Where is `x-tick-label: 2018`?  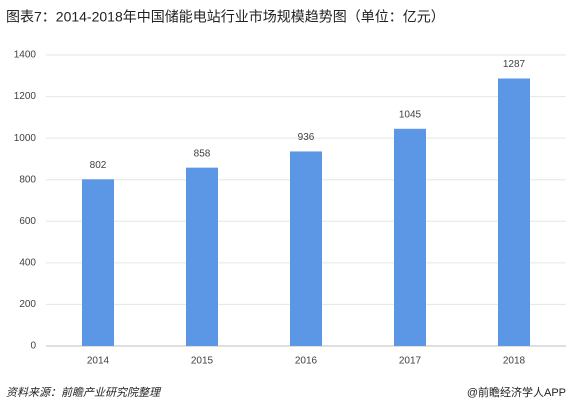
x-tick-label: 2018 is located at coordinates (514, 361).